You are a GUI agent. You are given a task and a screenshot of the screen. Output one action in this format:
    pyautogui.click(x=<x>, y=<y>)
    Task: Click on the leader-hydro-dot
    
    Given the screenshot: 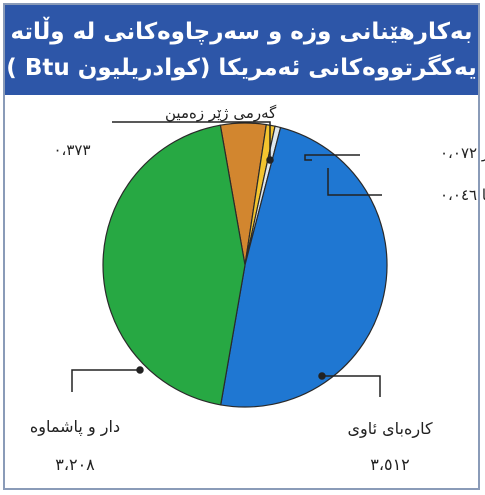 What is the action you would take?
    pyautogui.click(x=322, y=376)
    